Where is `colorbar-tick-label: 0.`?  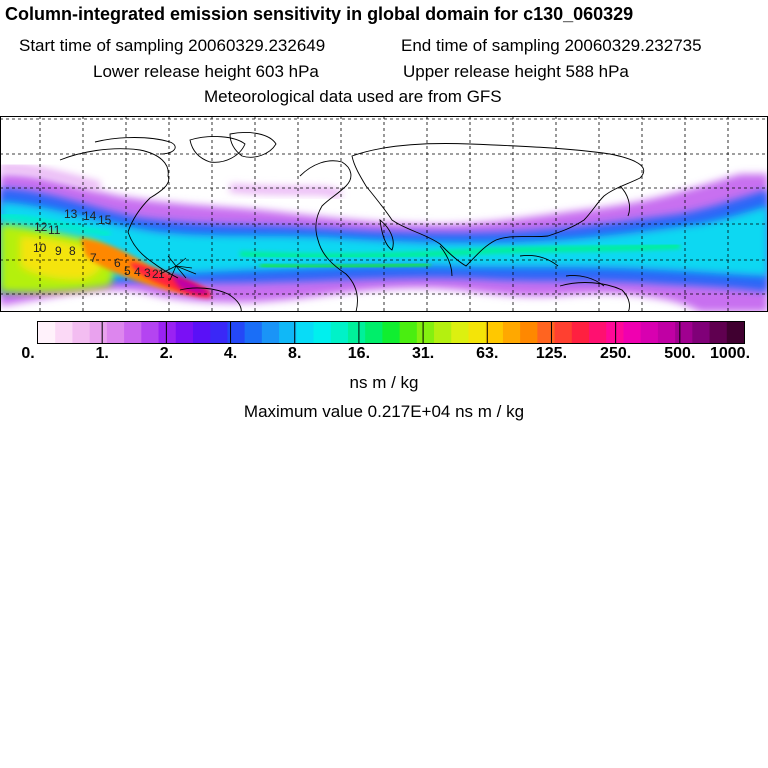 colorbar-tick-label: 0. is located at coordinates (28, 353).